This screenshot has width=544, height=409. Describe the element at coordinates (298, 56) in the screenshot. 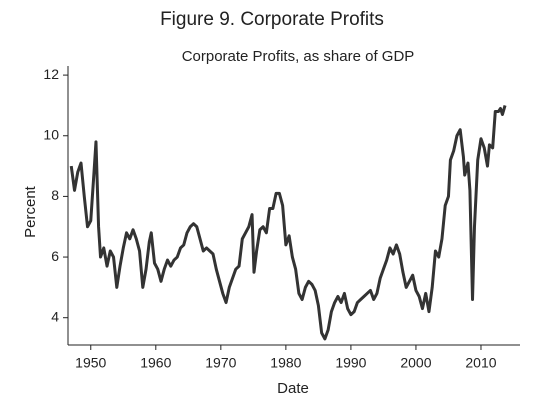

I see `chart-subtitle: Corporate Profits, as share of GDP` at that location.